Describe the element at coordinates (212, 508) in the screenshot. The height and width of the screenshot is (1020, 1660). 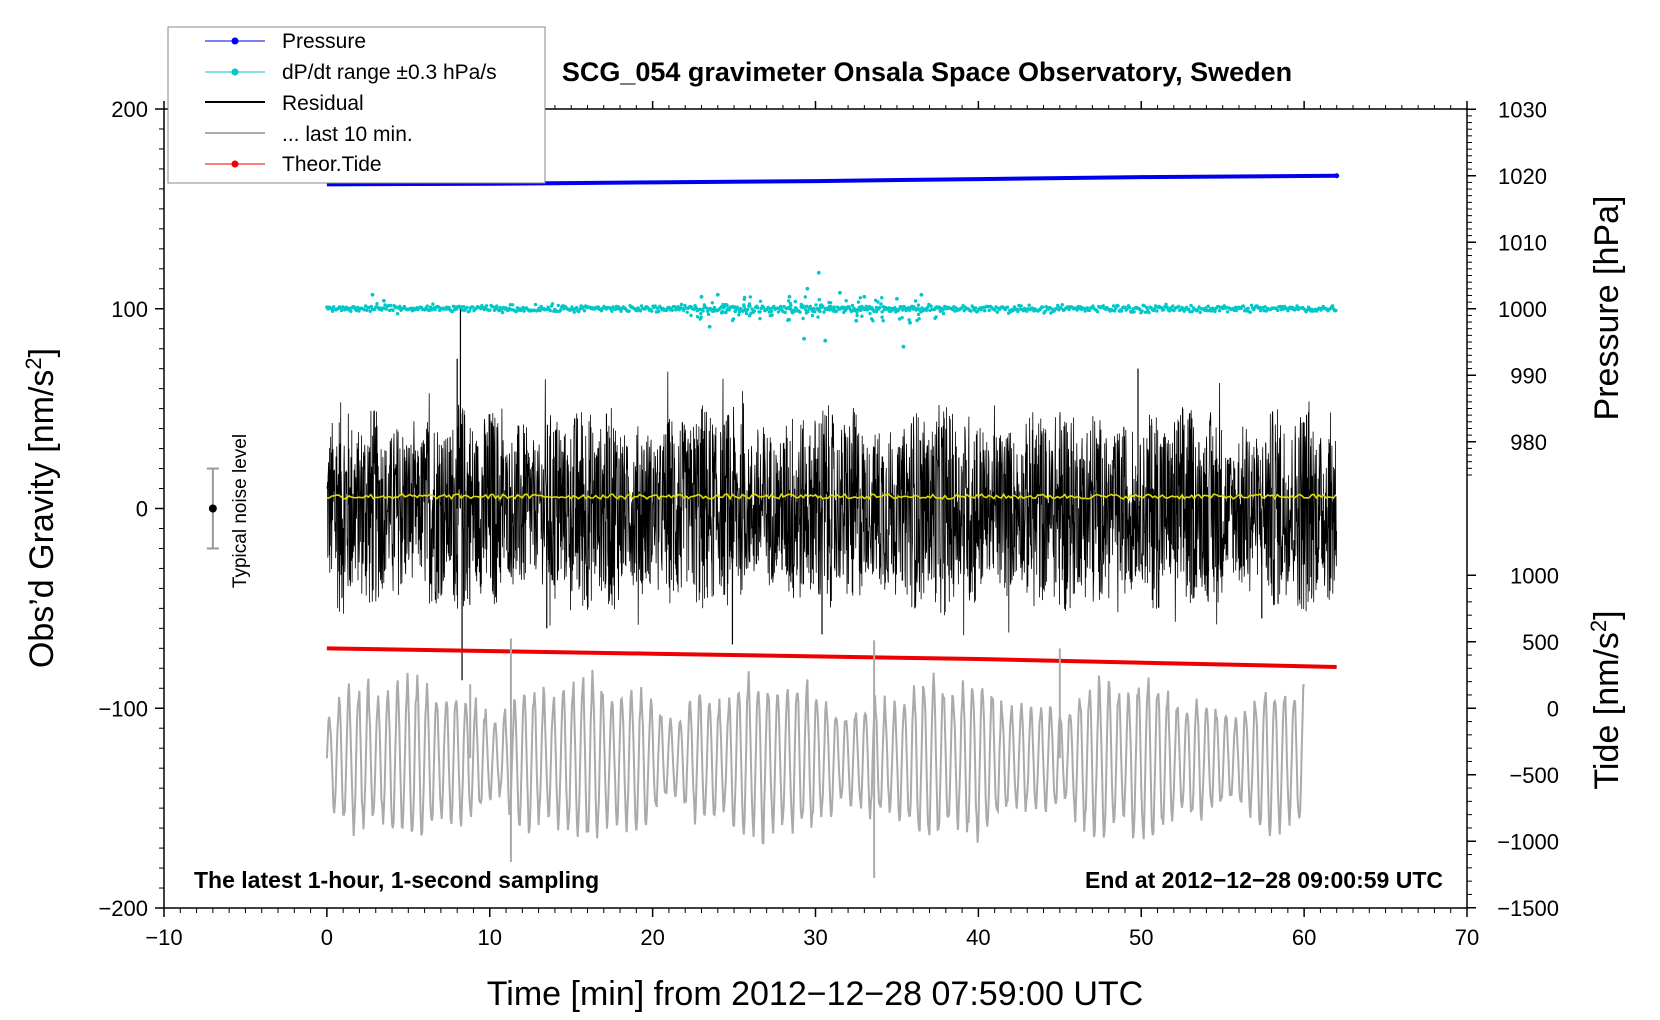
I see `noise-indicator-dot` at that location.